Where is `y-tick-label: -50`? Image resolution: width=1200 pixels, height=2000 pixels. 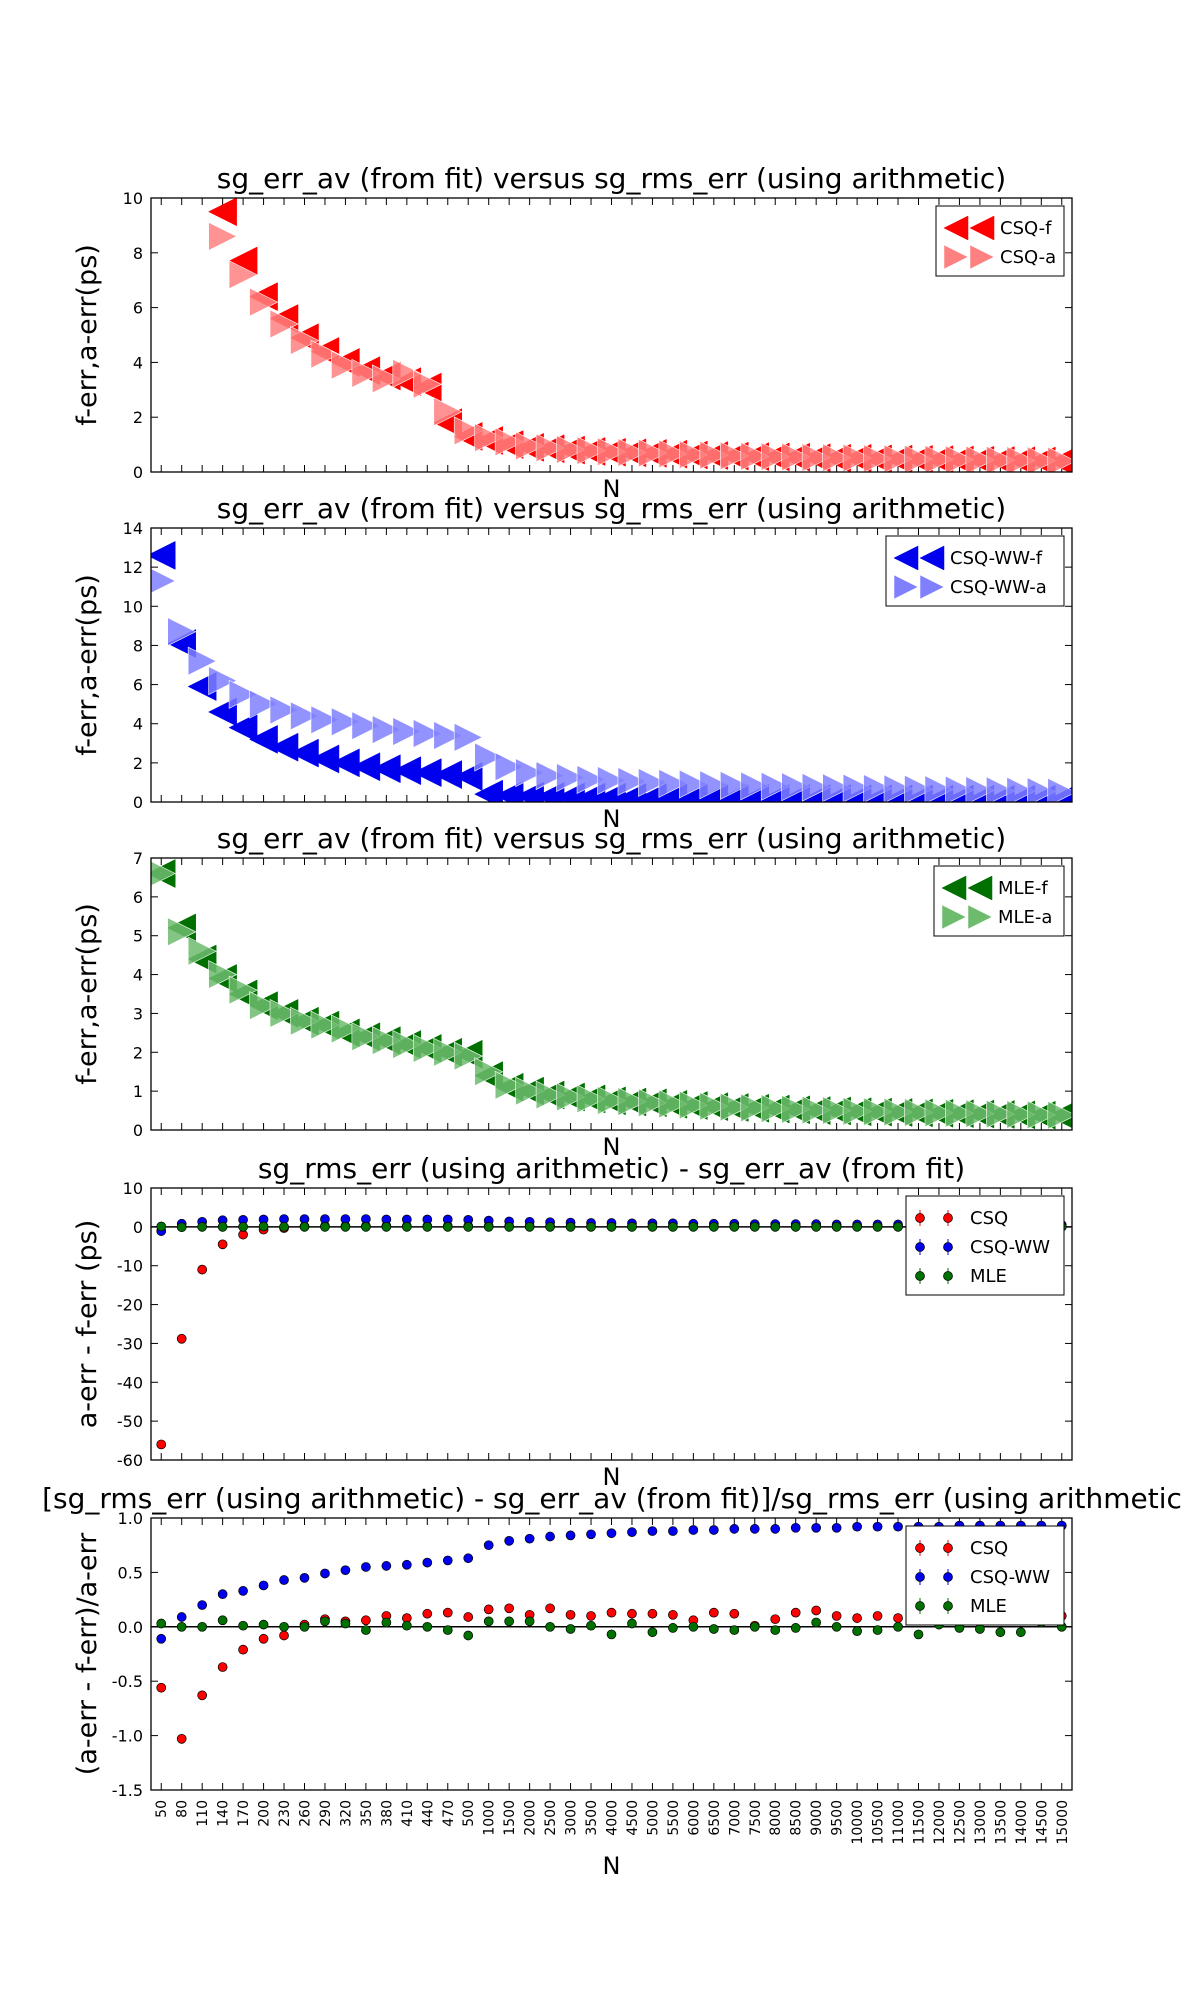
y-tick-label: -50 is located at coordinates (130, 1421).